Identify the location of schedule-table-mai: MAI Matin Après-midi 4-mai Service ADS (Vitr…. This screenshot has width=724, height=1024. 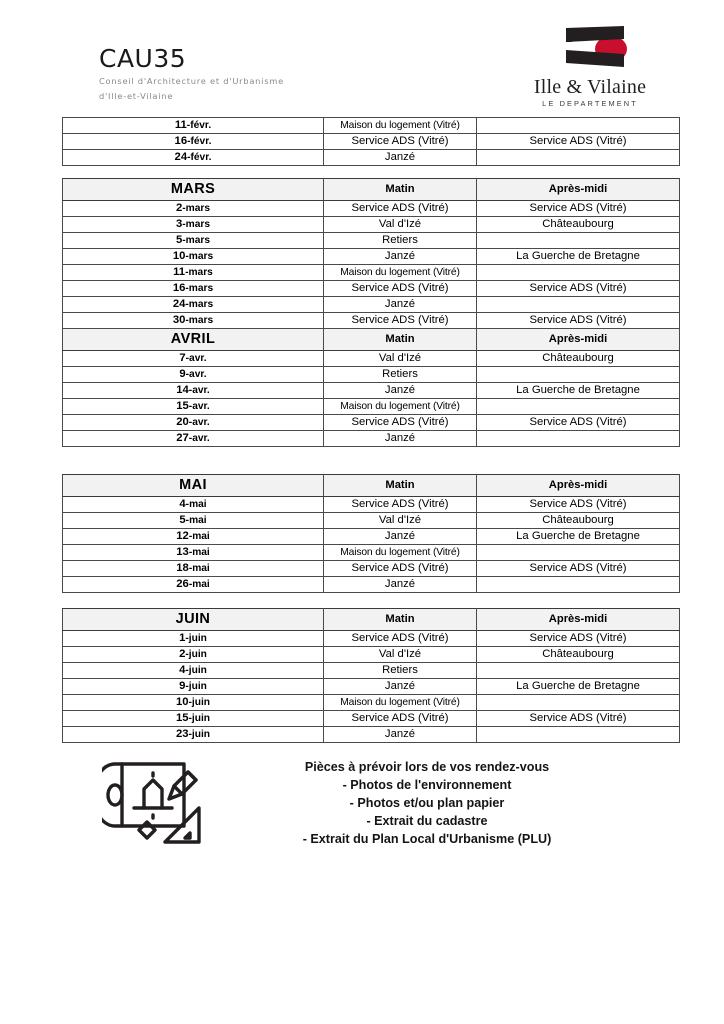
(371, 533).